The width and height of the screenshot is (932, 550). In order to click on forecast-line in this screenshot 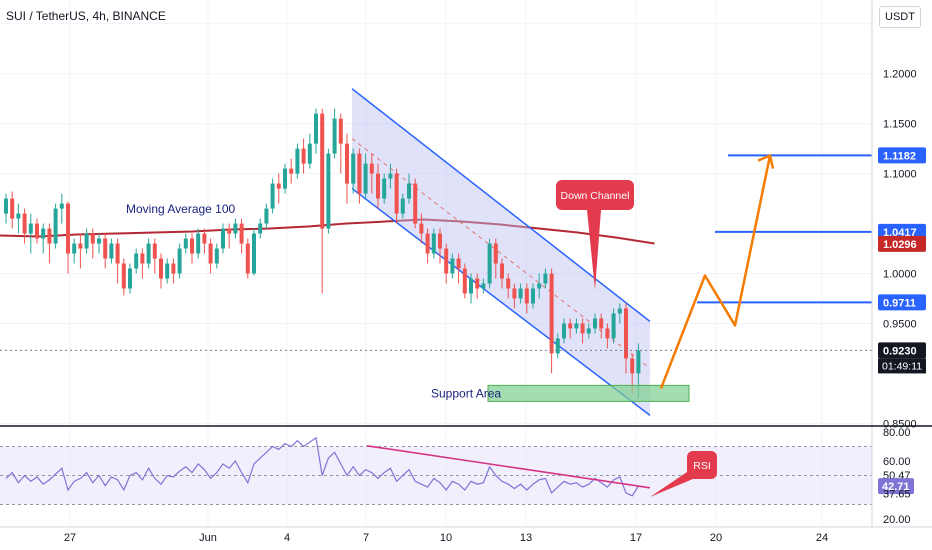, I will do `click(715, 272)`.